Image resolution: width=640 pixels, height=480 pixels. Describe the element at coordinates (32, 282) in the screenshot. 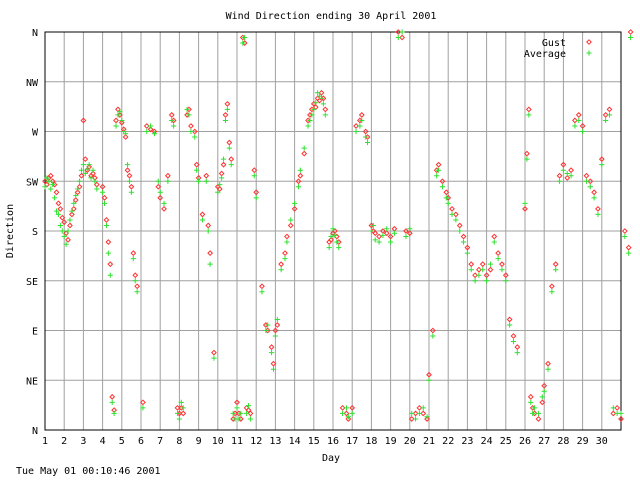

I see `y-tick-label: SE` at that location.